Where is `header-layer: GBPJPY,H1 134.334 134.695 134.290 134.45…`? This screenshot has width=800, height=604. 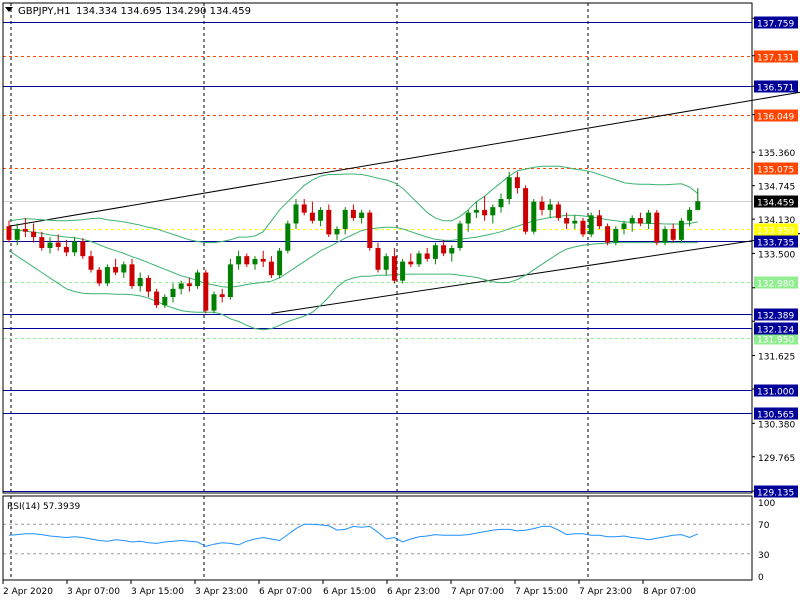
header-layer: GBPJPY,H1 134.334 134.695 134.290 134.45… is located at coordinates (128, 11).